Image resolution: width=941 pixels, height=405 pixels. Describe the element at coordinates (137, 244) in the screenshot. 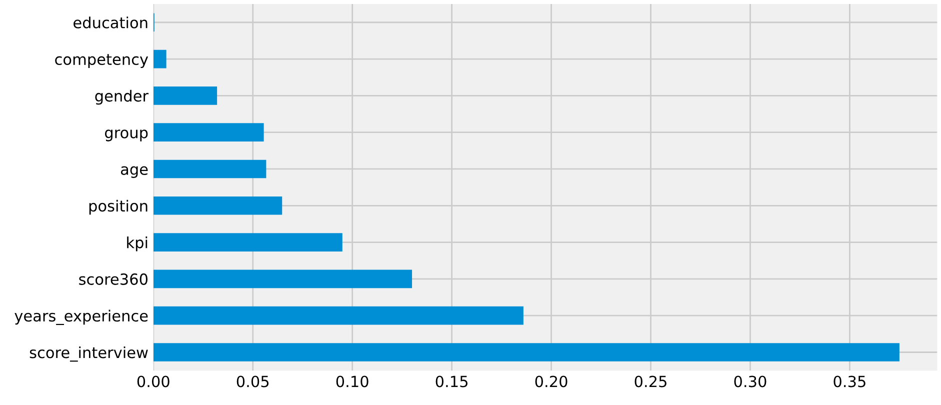

I see `y-tick-label: kpi` at that location.